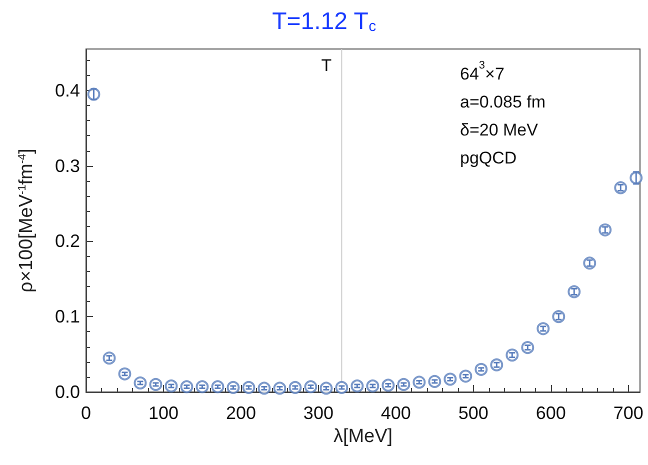  Describe the element at coordinates (67, 166) in the screenshot. I see `y-tick-label: 0.3` at that location.